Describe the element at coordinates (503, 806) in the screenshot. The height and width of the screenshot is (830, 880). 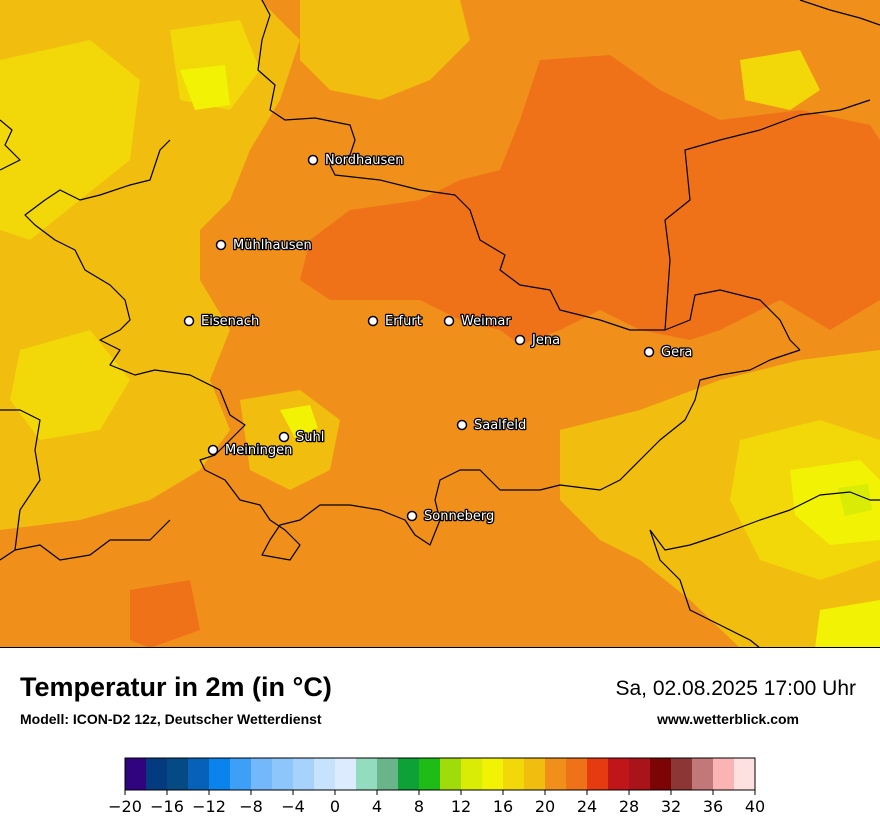
I see `color-scale-tick-label: 16` at that location.